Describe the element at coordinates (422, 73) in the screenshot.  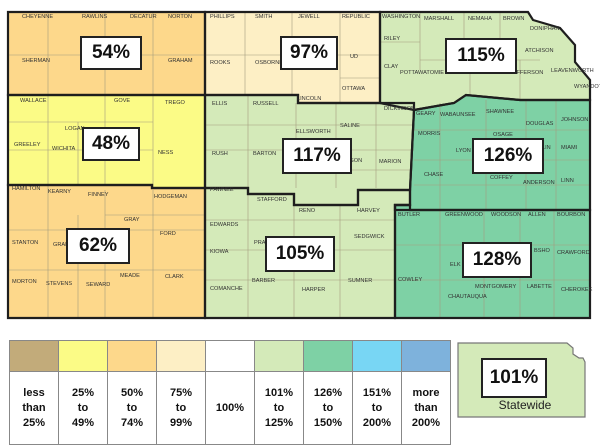
I see `county-label: POTTAWATOMIE` at that location.